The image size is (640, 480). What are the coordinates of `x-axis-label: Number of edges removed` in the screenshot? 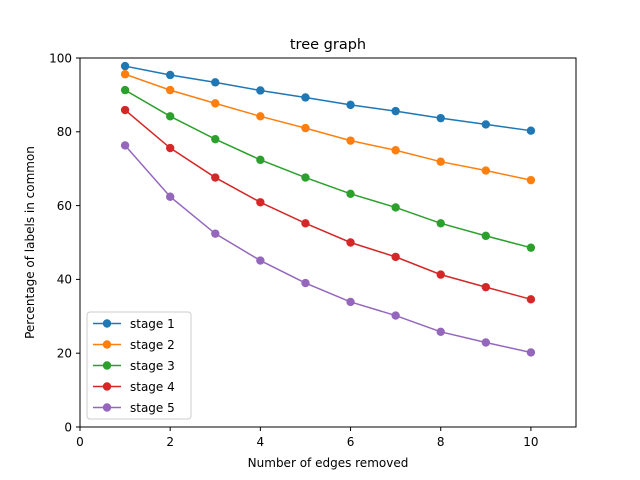 It's located at (328, 463).